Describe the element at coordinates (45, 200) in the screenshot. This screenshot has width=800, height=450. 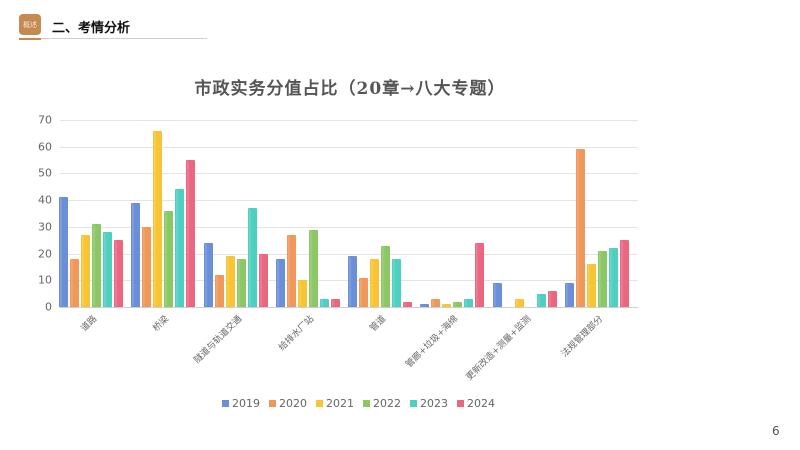
I see `y-tick-label: 40` at that location.